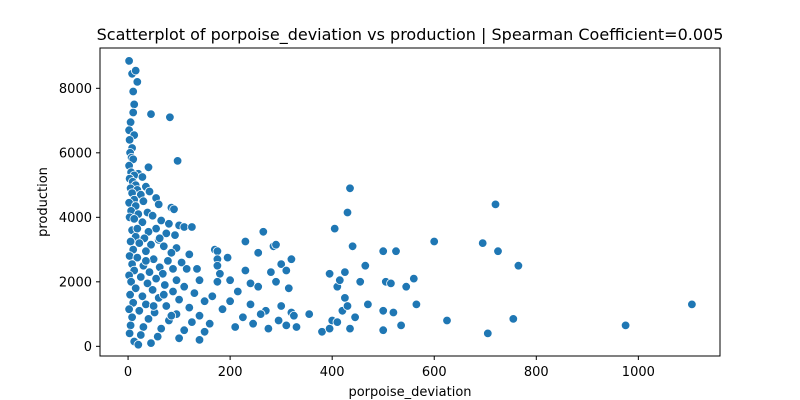 Image resolution: width=800 pixels, height=400 pixels. What do you see at coordinates (75, 218) in the screenshot?
I see `y-tick-label: 4000` at bounding box center [75, 218].